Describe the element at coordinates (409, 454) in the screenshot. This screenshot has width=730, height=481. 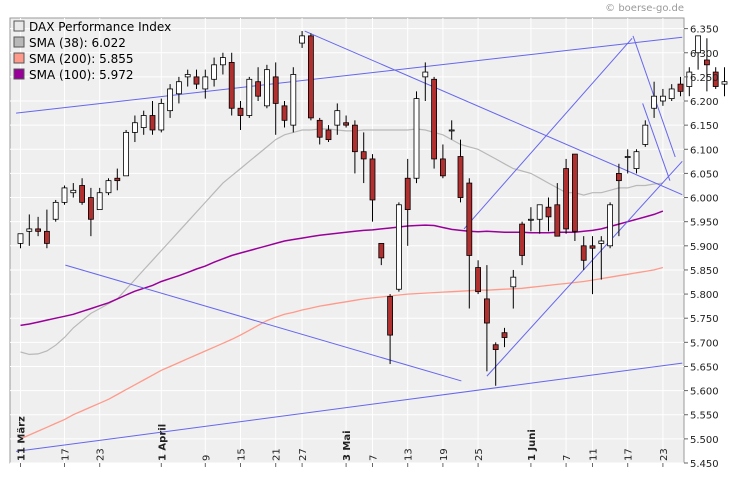
I see `x-tick-label: 13` at that location.